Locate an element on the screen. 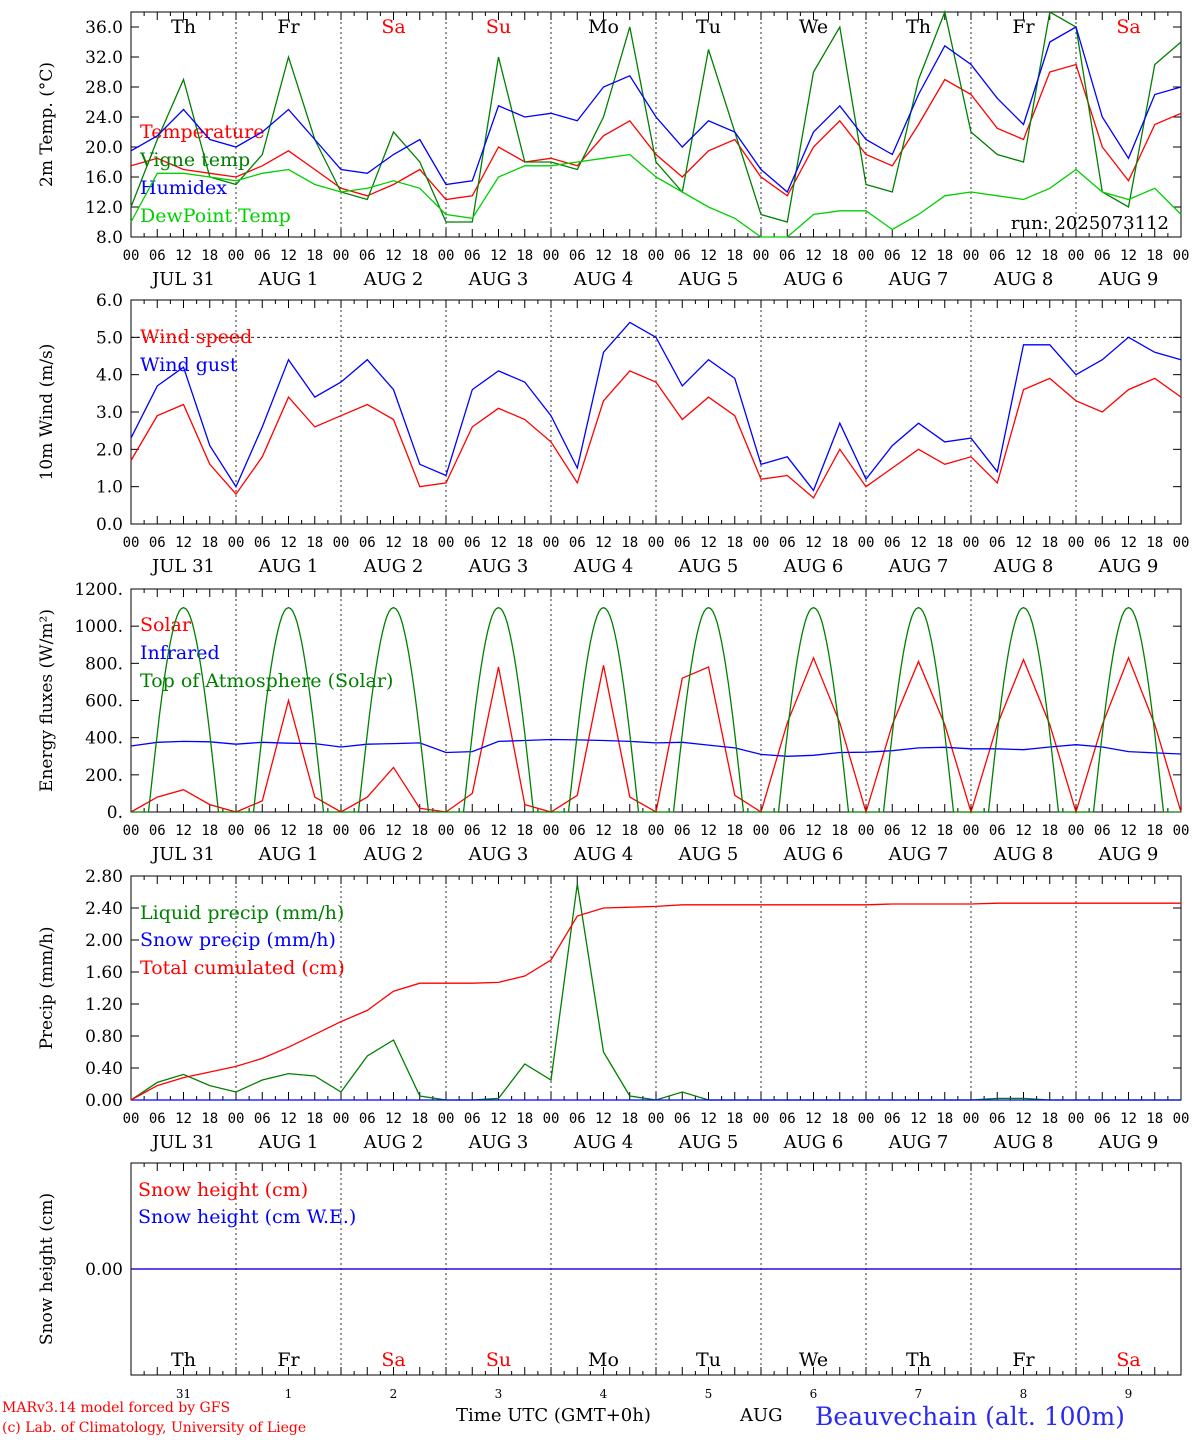 Image resolution: width=1194 pixels, height=1440 pixels. panel-3-date-label: AUG 7 is located at coordinates (918, 854).